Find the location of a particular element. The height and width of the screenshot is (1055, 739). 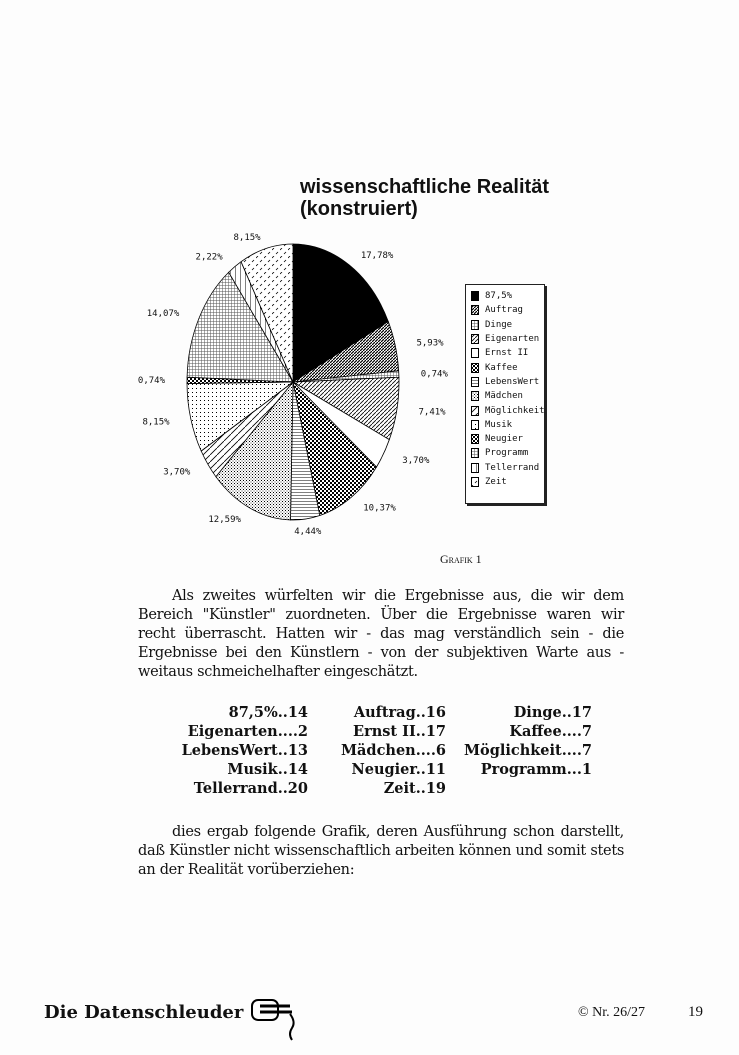

legend-item: Musik is located at coordinates (507, 425).